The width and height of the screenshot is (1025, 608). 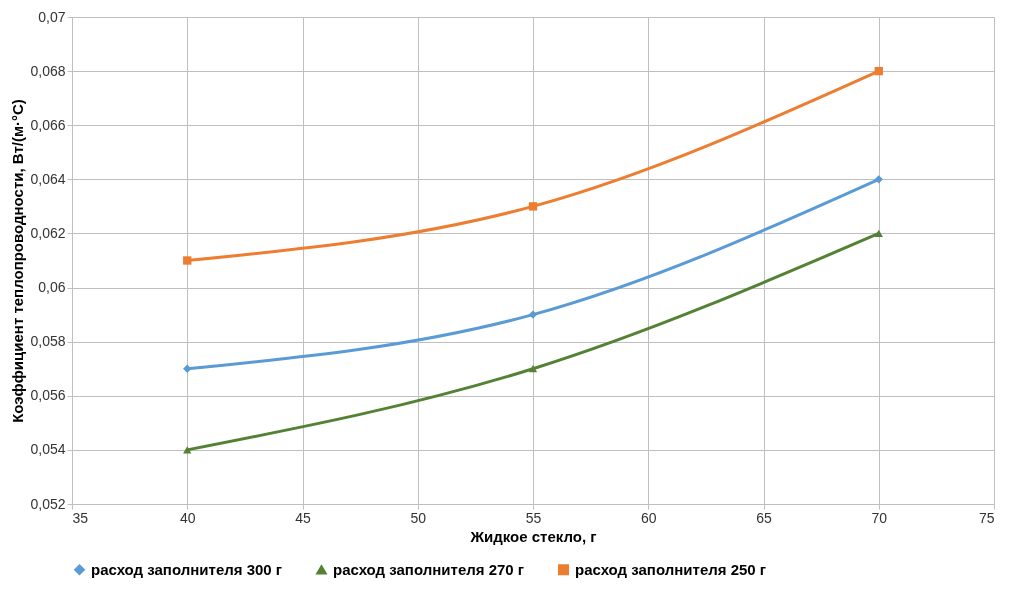 I want to click on y-tick-label: 0,066, so click(x=48, y=124).